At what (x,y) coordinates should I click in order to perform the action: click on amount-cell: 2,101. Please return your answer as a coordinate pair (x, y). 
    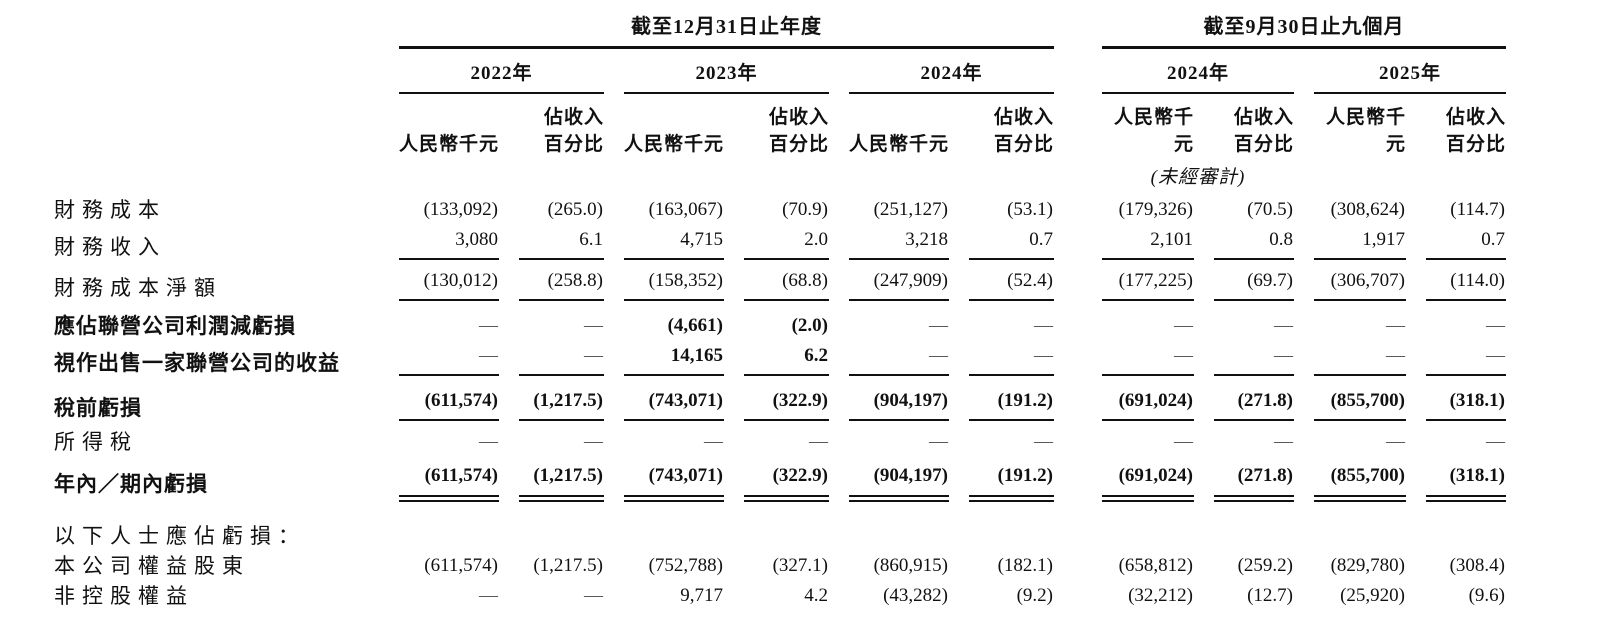
    Looking at the image, I should click on (1148, 241).